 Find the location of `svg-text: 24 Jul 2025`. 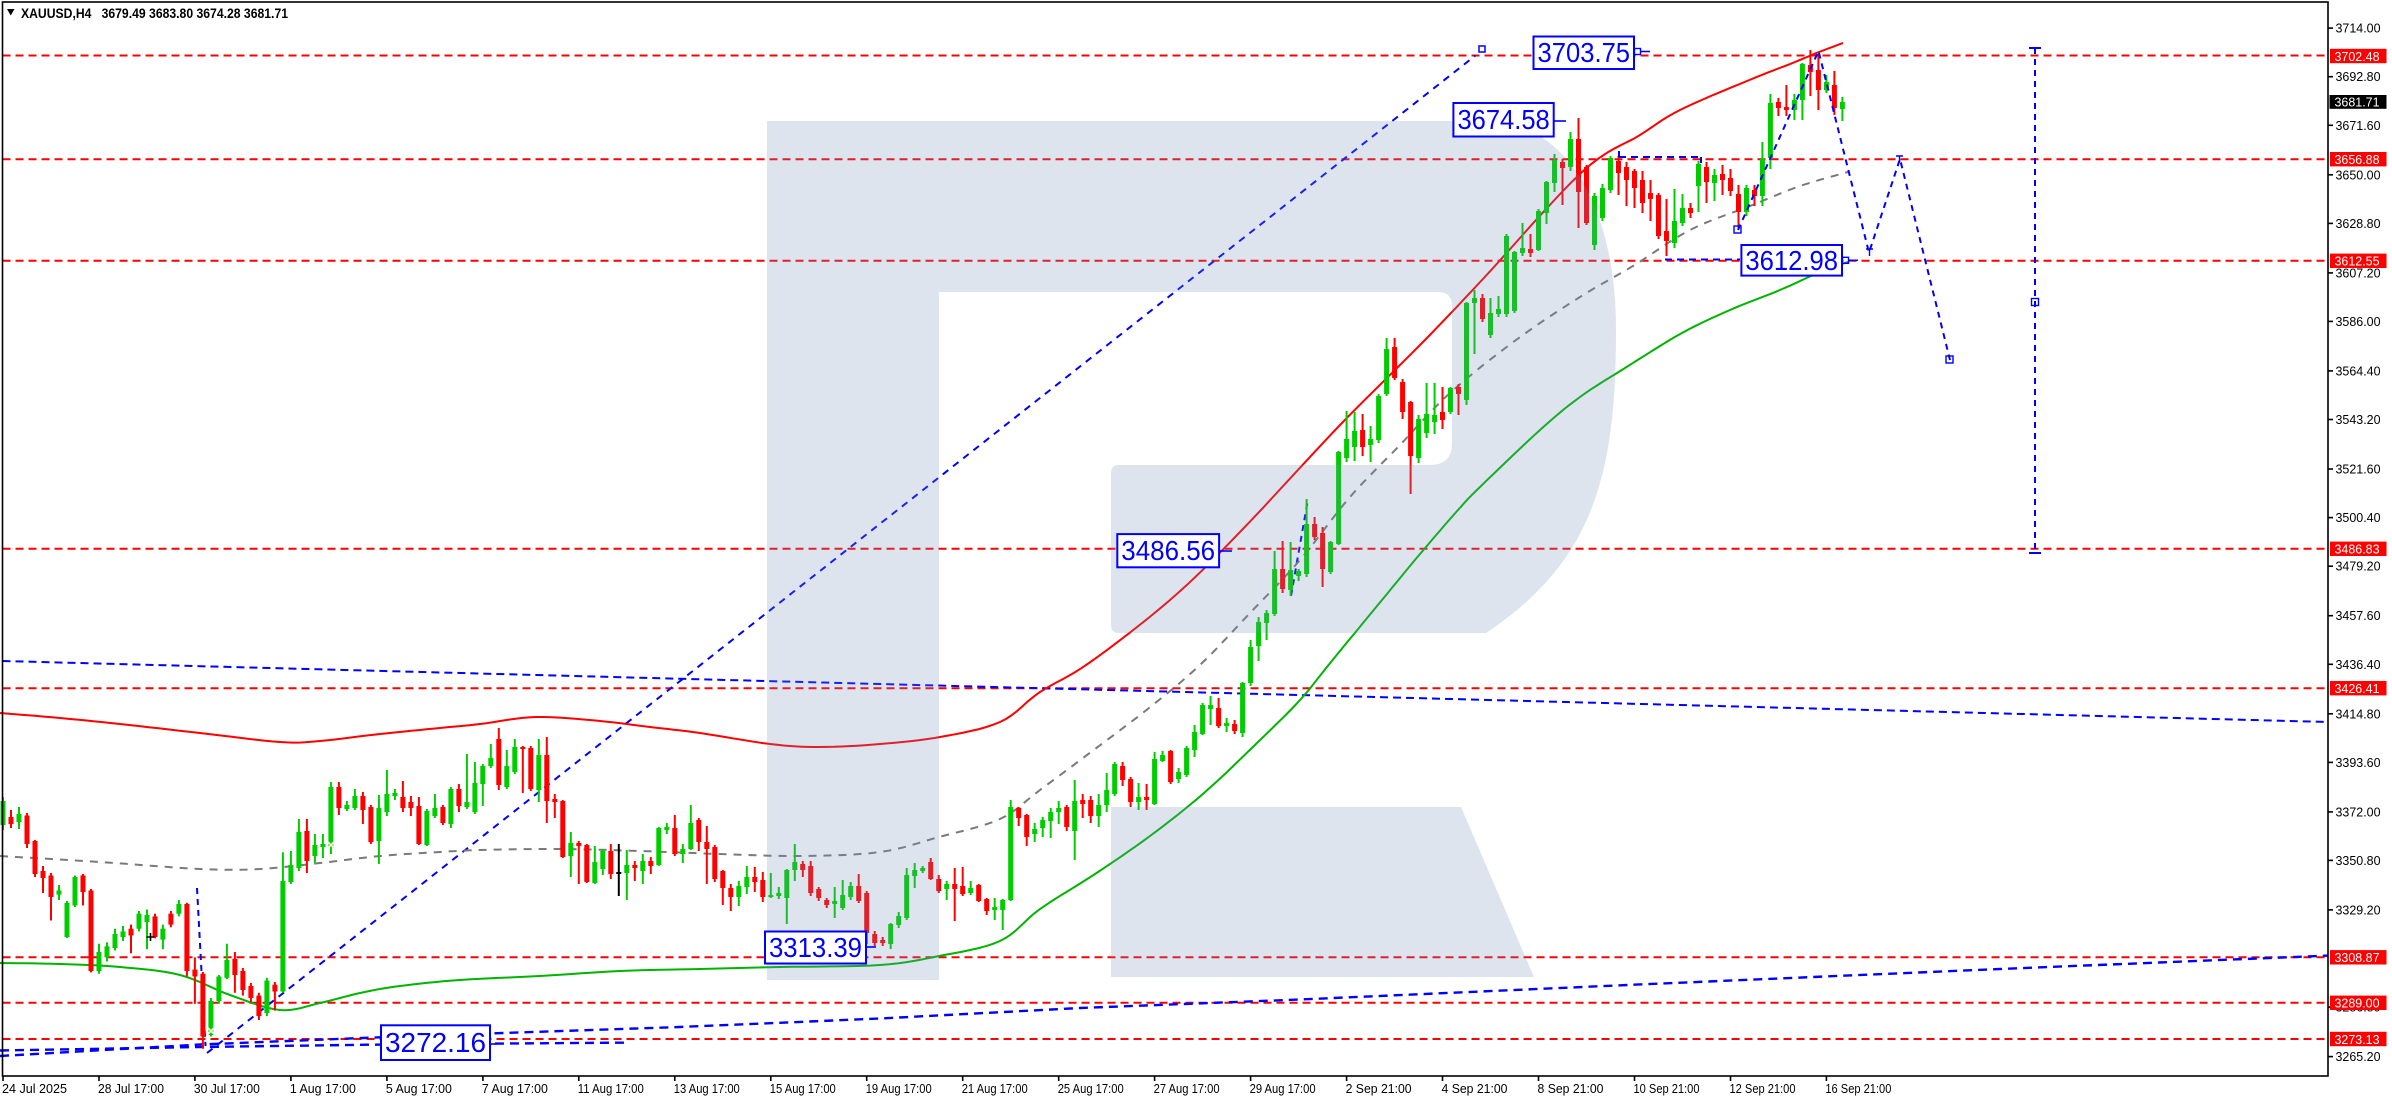

svg-text: 24 Jul 2025 is located at coordinates (34, 1088).